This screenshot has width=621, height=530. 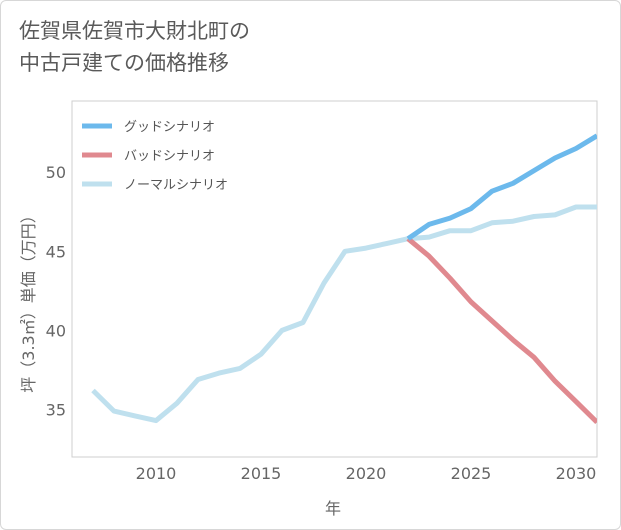 I want to click on y-tick-label: 50, so click(x=56, y=172).